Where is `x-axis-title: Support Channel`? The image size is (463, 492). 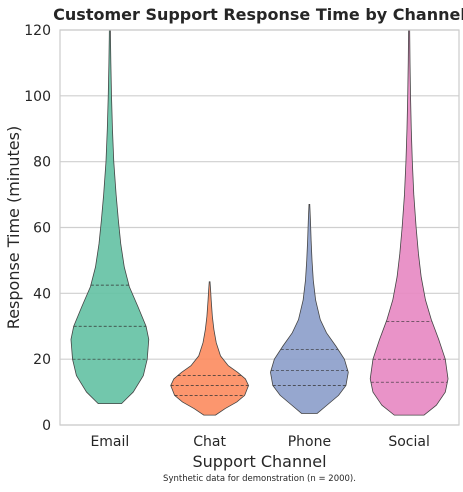 x-axis-title: Support Channel is located at coordinates (259, 461).